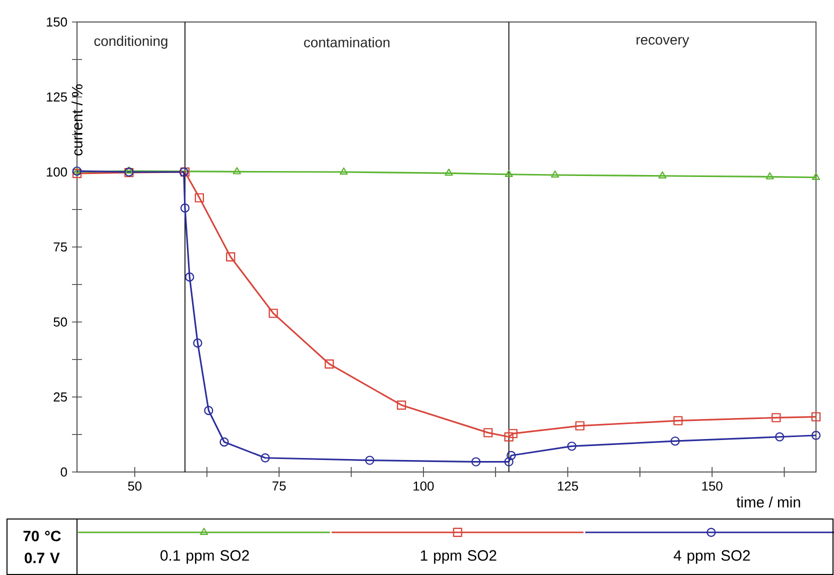 The height and width of the screenshot is (575, 834). I want to click on legend-label: 0.1 ppm SO2, so click(204, 557).